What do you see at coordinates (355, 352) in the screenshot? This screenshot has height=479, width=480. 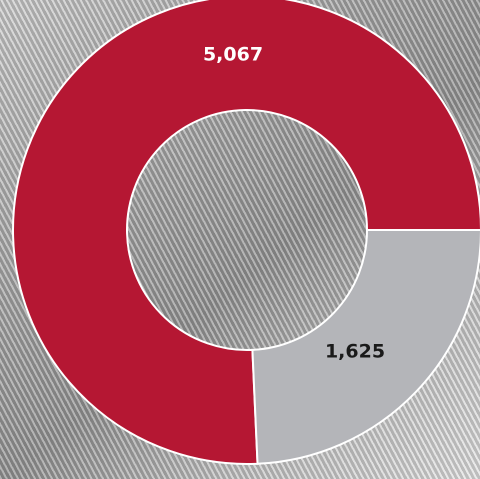 I see `value-label: 1,625` at bounding box center [355, 352].